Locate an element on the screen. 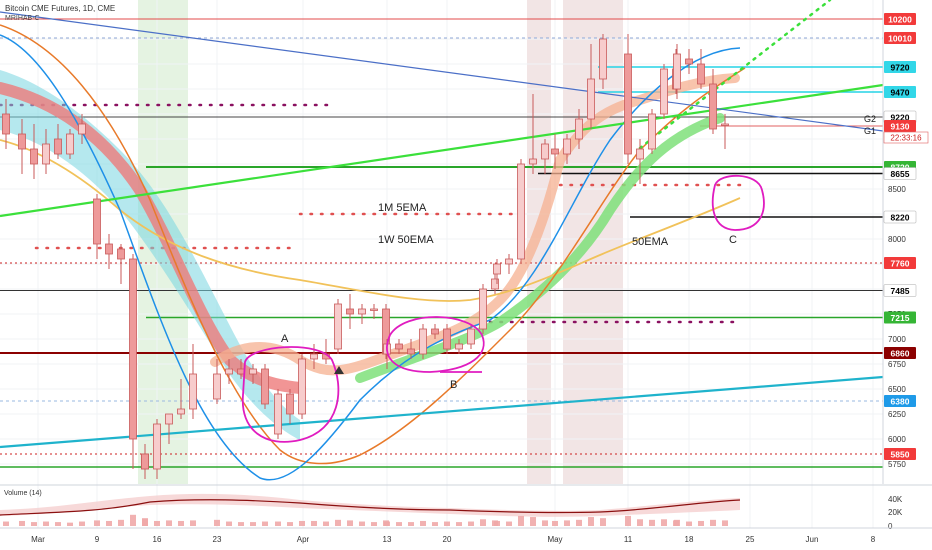 The image size is (932, 550). price-label-text: 9720 is located at coordinates (900, 68).